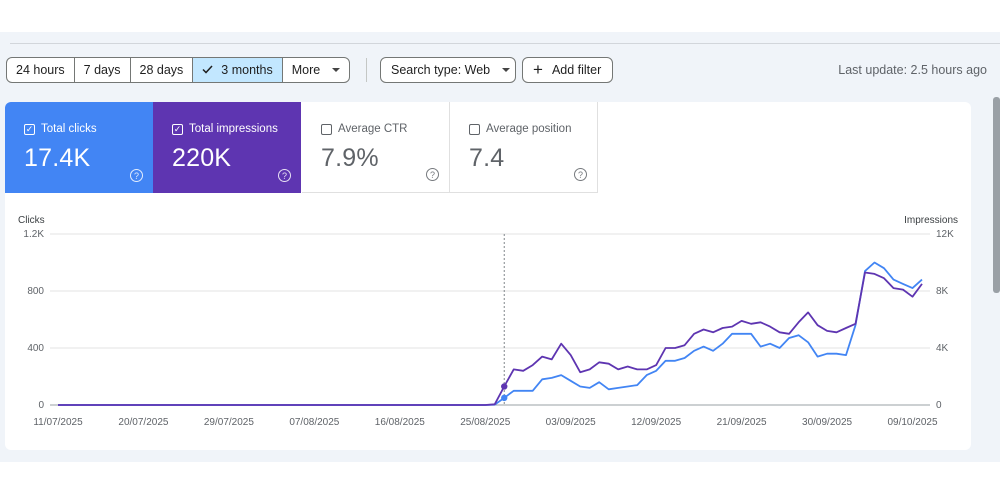 This screenshot has width=1000, height=500. Describe the element at coordinates (571, 422) in the screenshot. I see `x-tick-label: 03/09/2025` at that location.